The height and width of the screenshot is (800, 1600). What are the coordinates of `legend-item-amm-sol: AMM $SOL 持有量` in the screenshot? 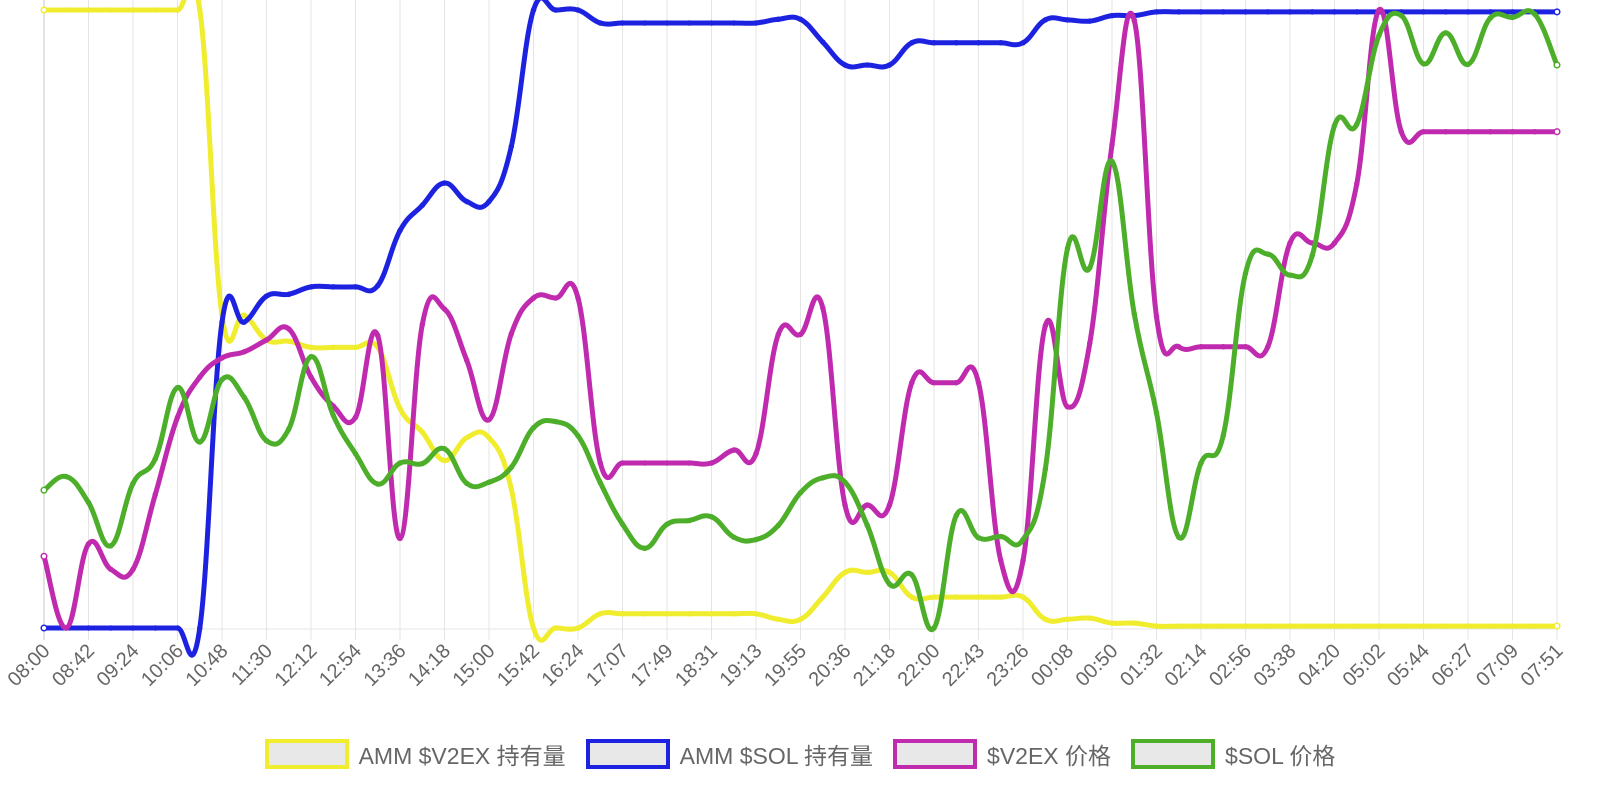 It's located at (729, 754).